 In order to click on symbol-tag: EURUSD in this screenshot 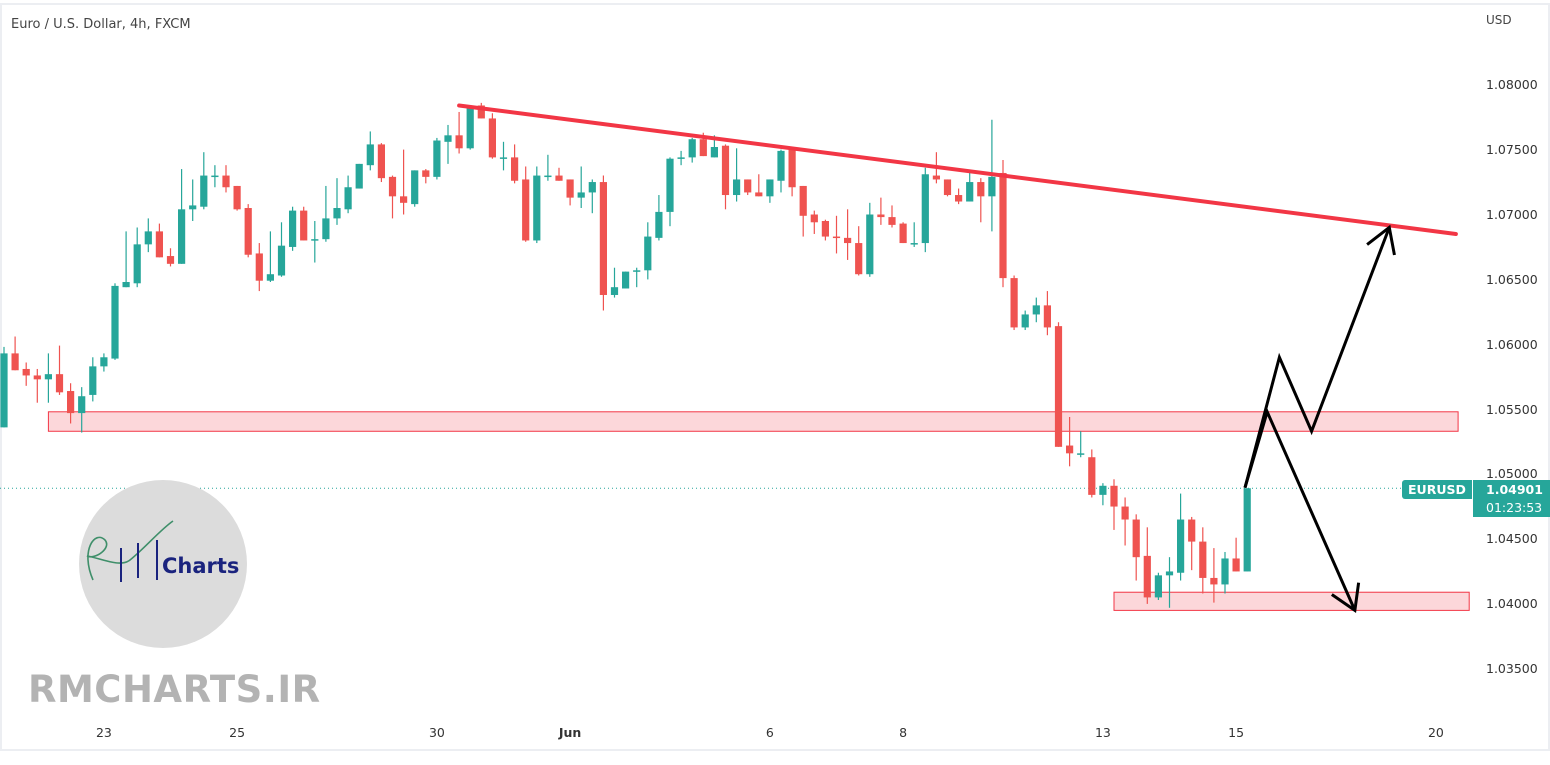, I will do `click(1437, 489)`.